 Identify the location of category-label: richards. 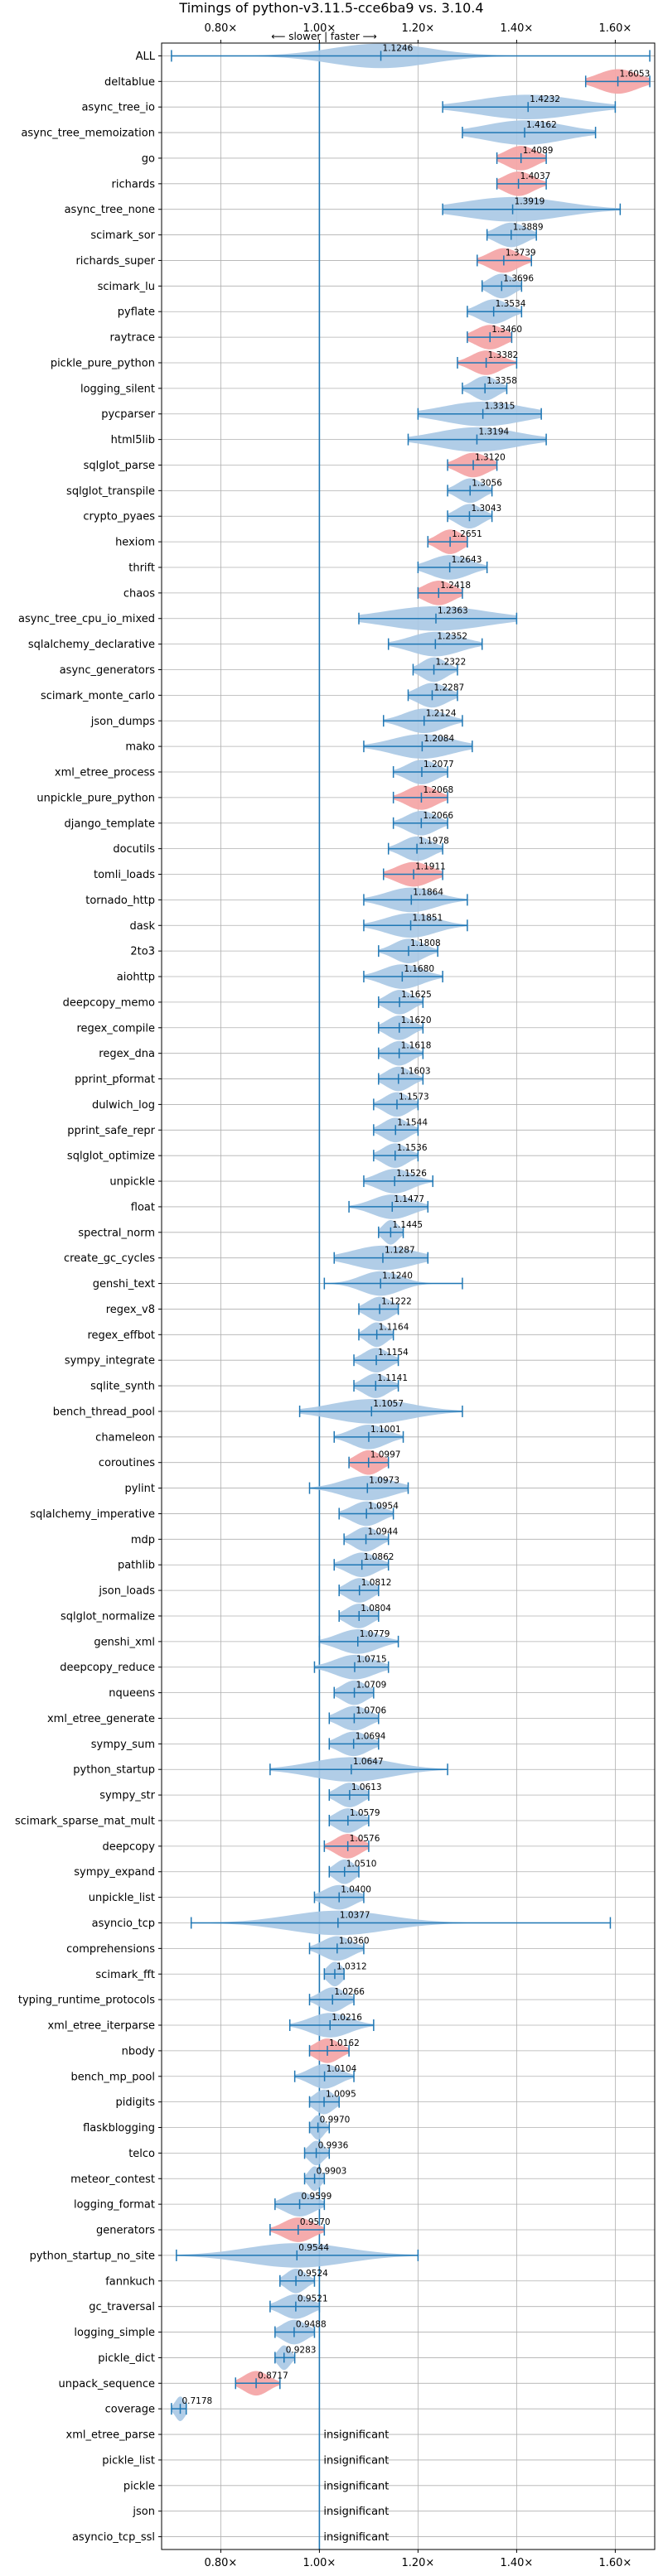
(134, 184).